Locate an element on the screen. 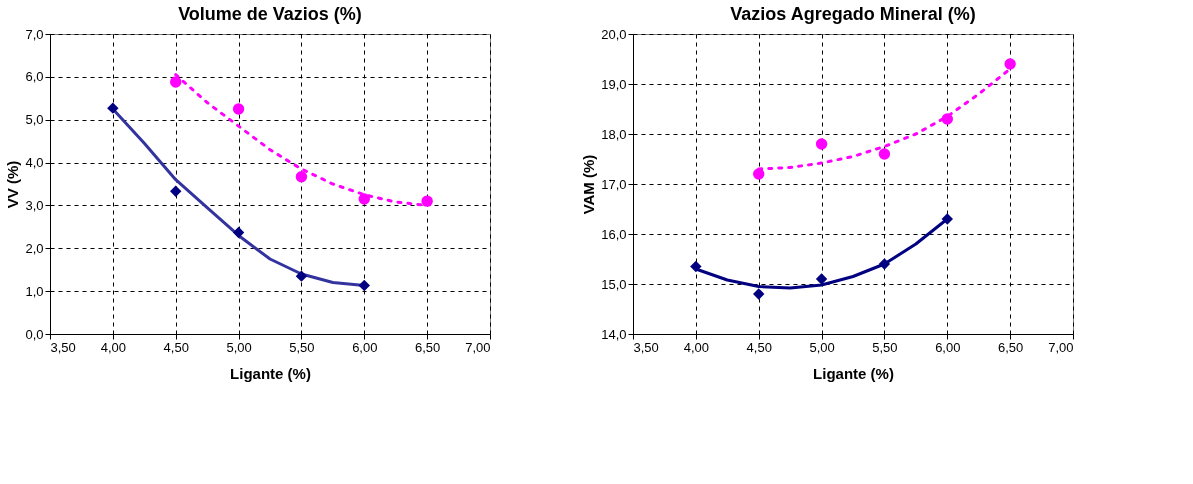 This screenshot has width=1193, height=484. y-tick-label: 20,0 is located at coordinates (614, 34).